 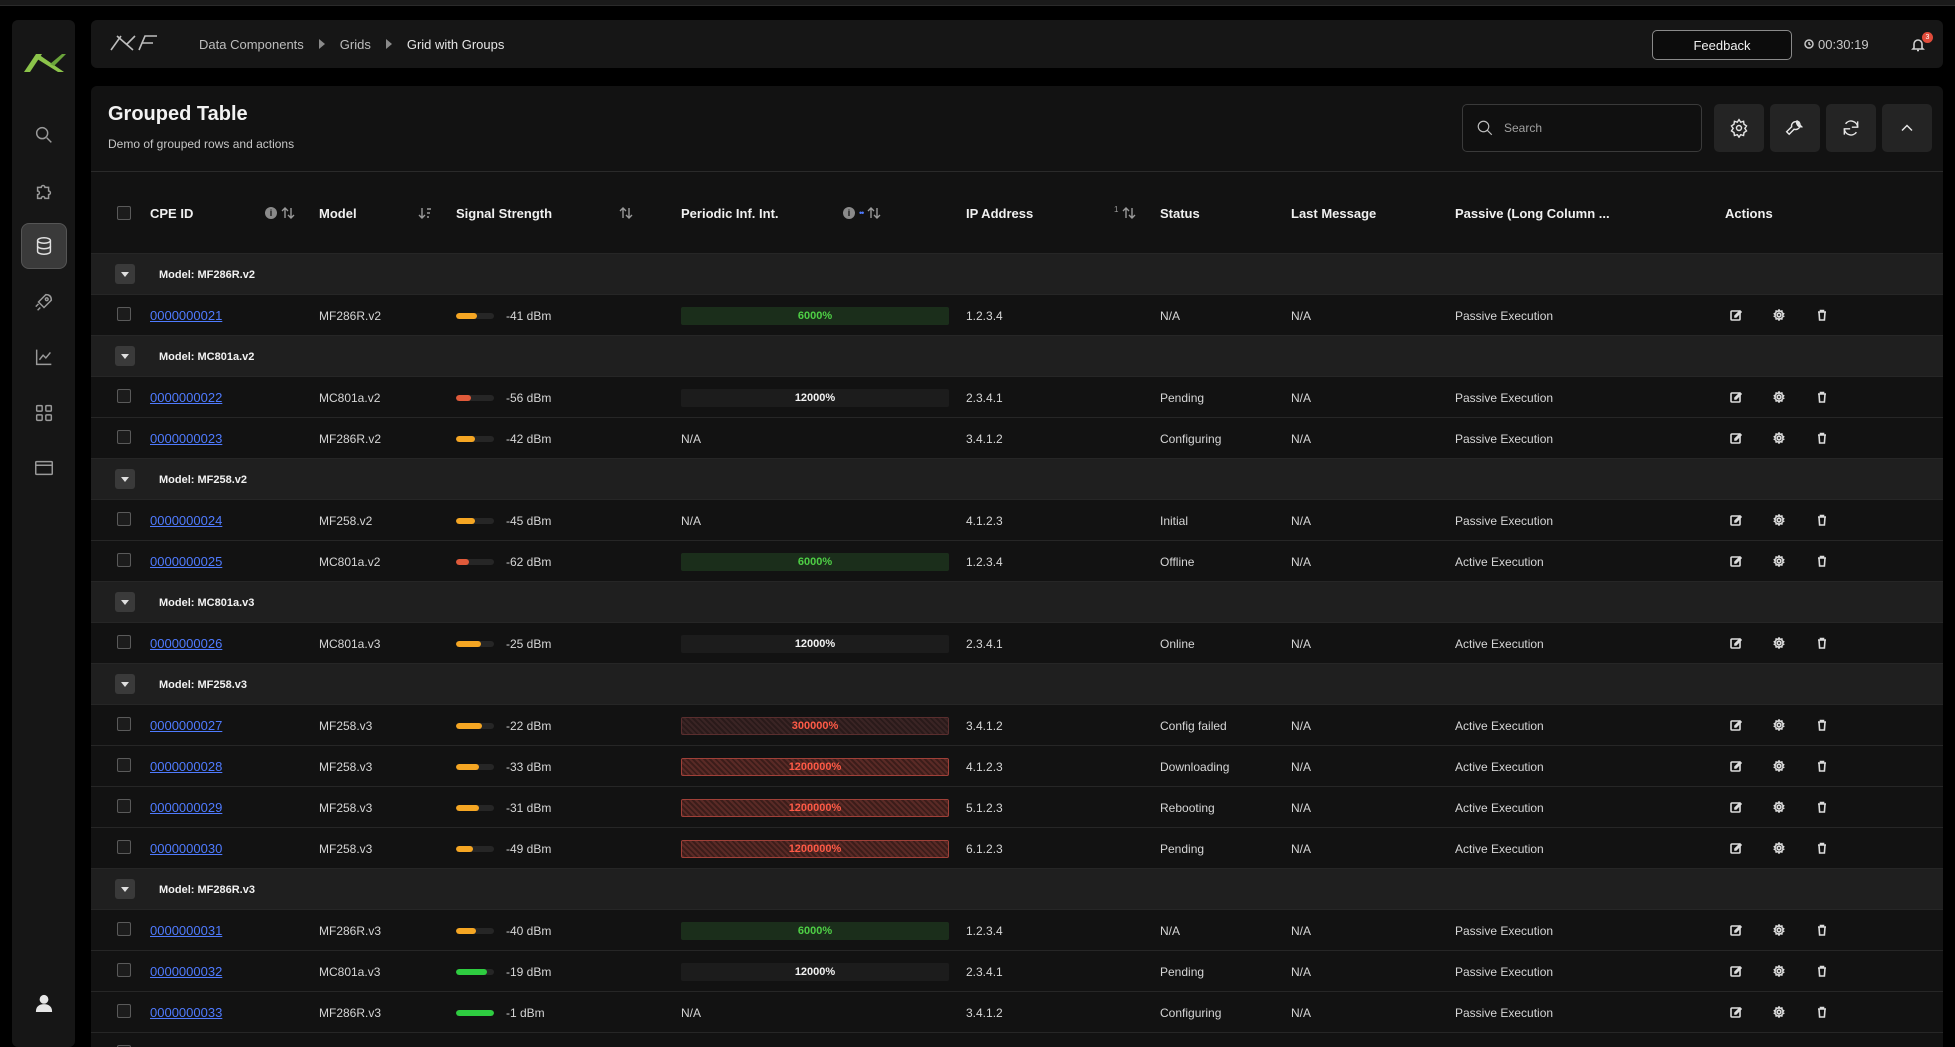 What do you see at coordinates (186, 643) in the screenshot?
I see `cpe-id-link: 0000000026` at bounding box center [186, 643].